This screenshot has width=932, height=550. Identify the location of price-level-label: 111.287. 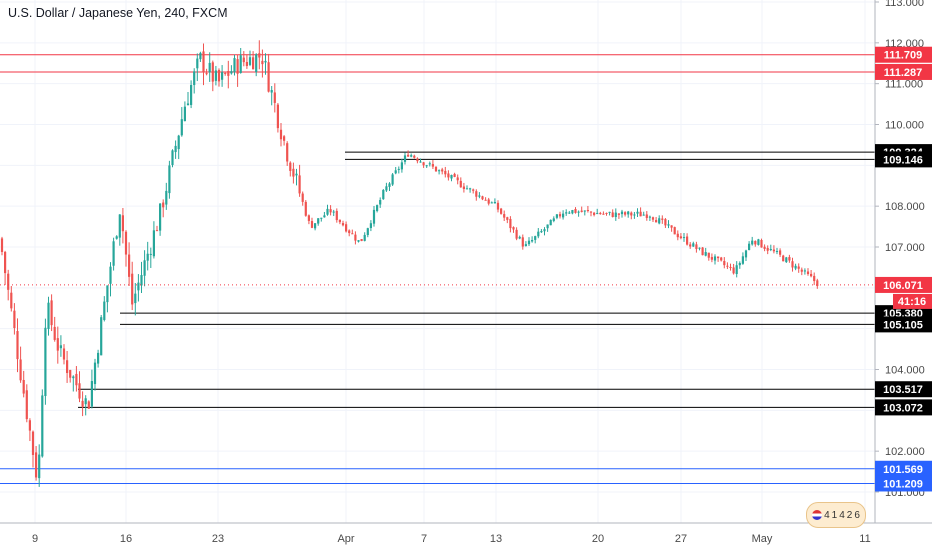
(903, 73).